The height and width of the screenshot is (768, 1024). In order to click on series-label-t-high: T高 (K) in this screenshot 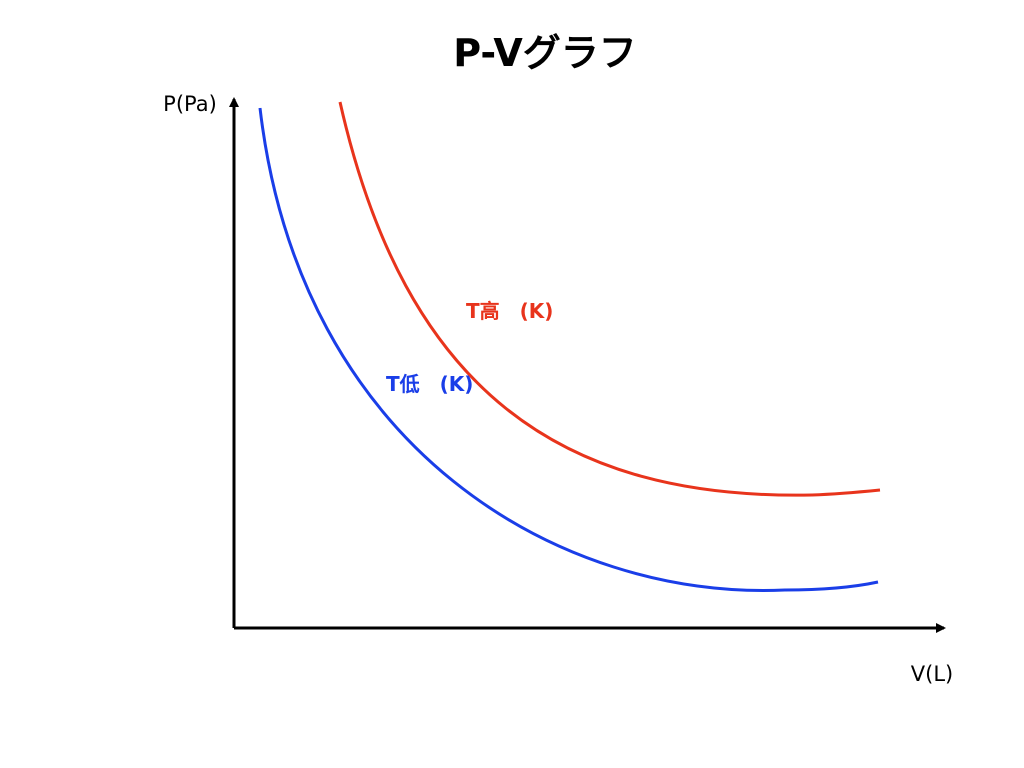, I will do `click(509, 311)`.